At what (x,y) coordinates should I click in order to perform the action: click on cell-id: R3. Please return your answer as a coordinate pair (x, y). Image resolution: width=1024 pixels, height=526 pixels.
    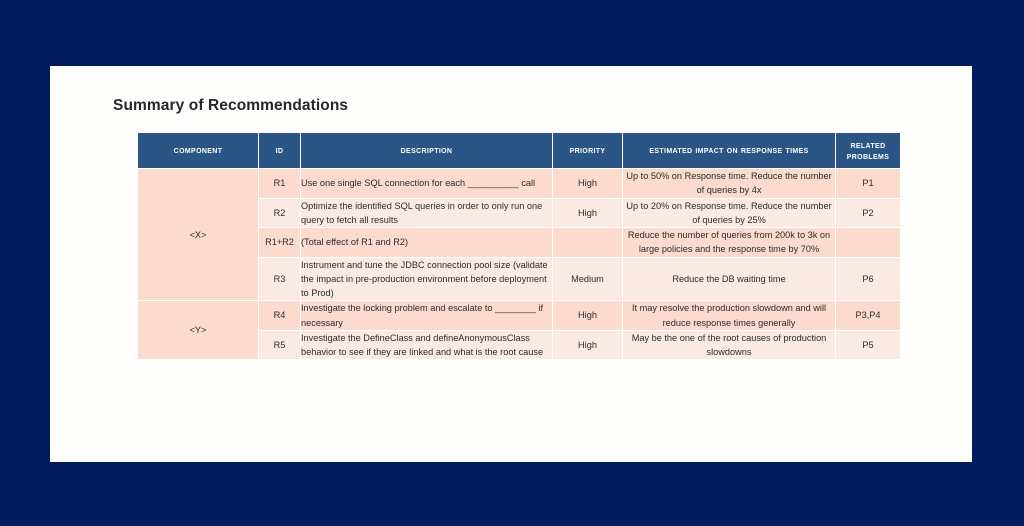
    Looking at the image, I should click on (279, 279).